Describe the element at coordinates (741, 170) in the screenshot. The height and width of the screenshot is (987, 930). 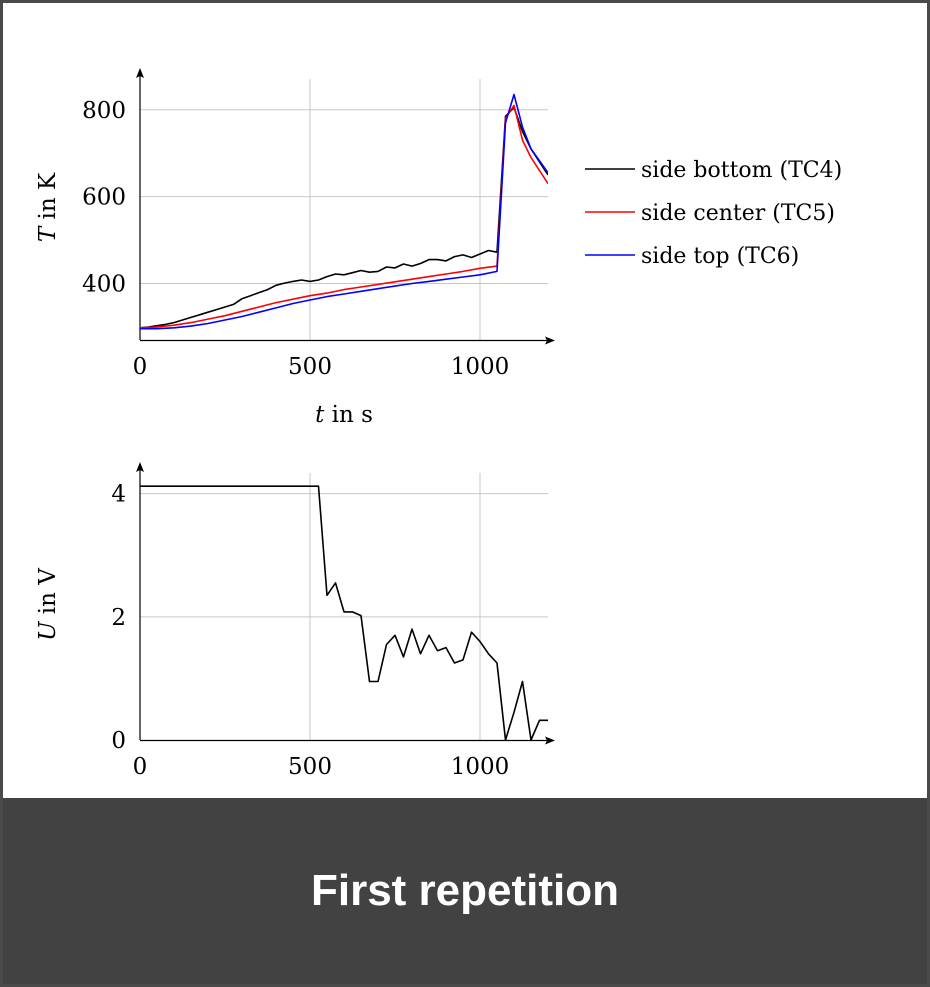
I see `legend-label-0: side bottom (TC4)` at that location.